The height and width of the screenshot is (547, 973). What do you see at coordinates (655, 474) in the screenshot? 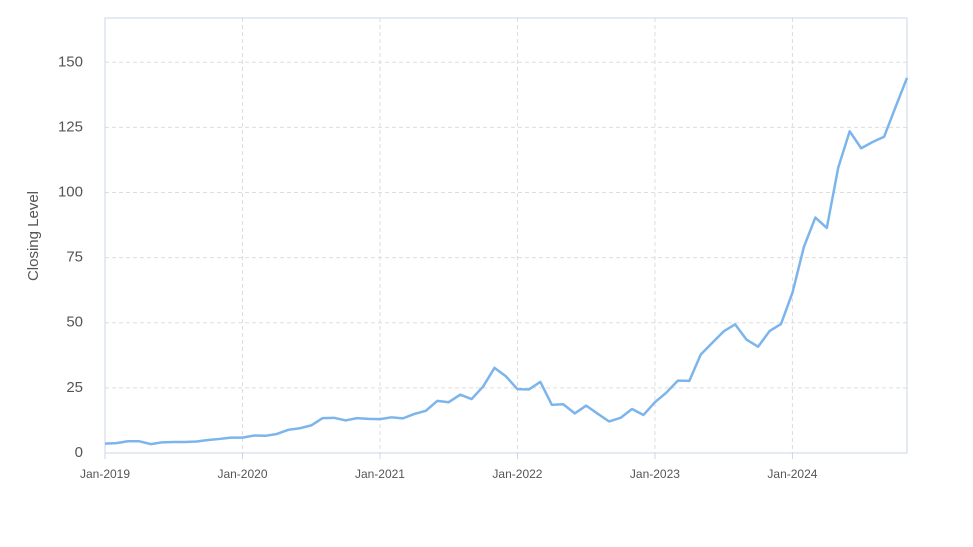
I see `x-tick-label: Jan-2023` at bounding box center [655, 474].